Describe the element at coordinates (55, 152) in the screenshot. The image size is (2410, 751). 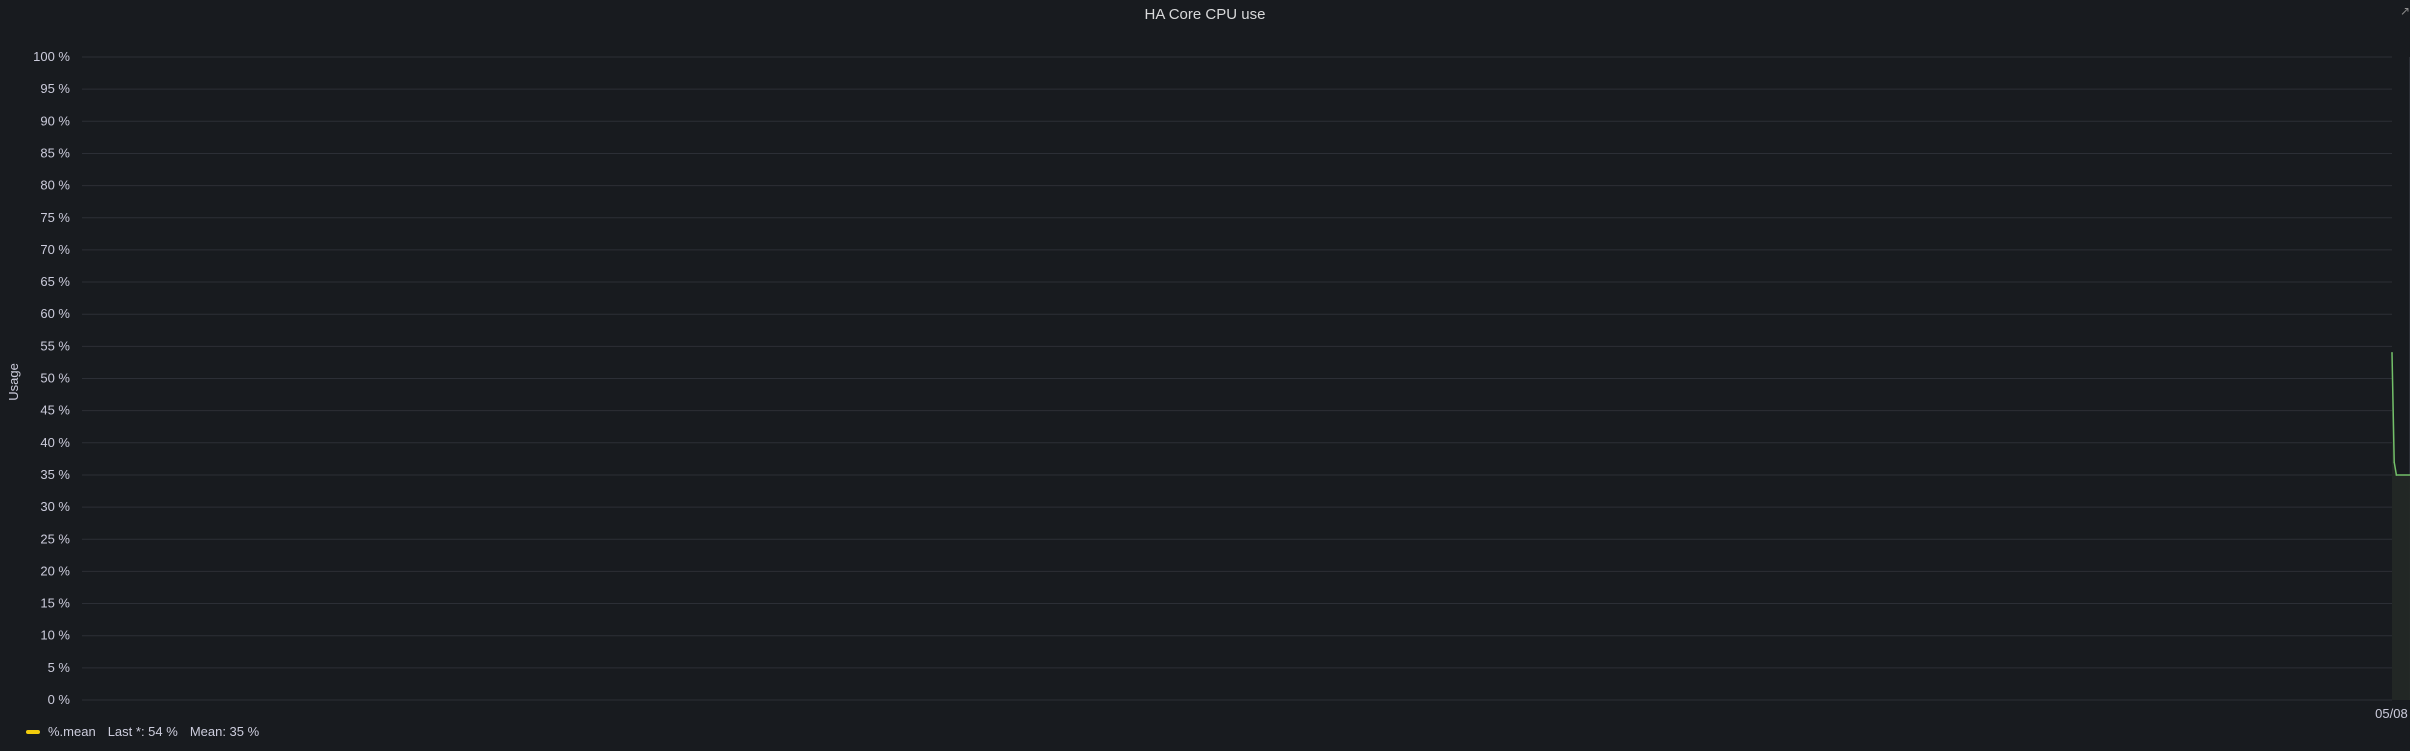
I see `y-tick-label: 85 %` at that location.